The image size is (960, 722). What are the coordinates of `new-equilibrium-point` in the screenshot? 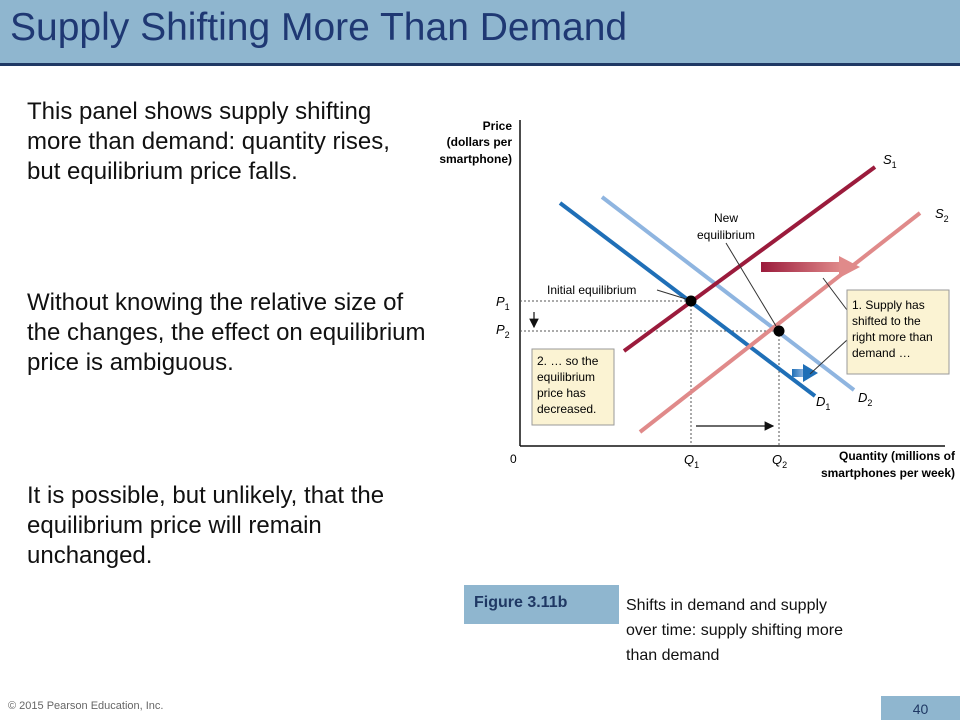 It's located at (779, 331).